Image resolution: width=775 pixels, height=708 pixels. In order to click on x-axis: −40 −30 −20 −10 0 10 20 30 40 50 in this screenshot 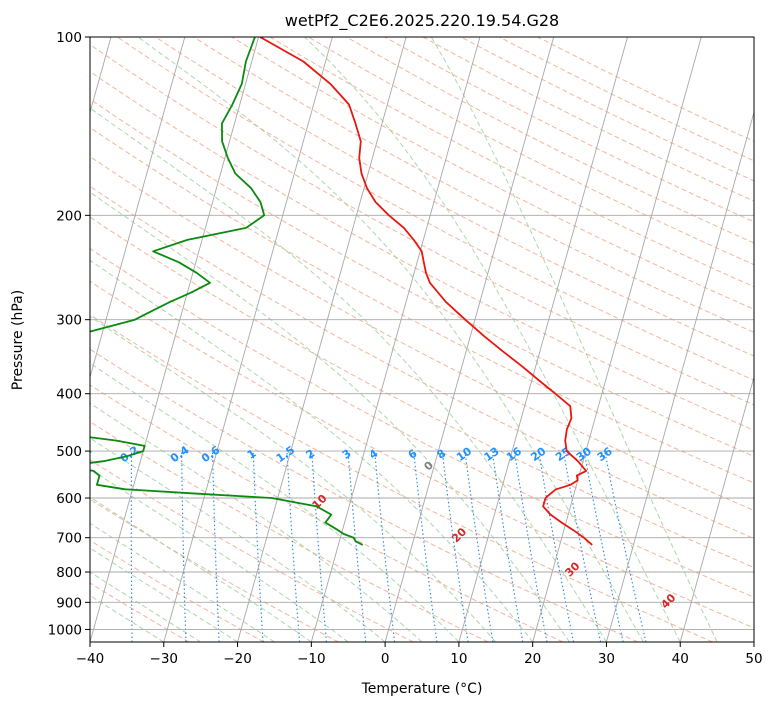, I will do `click(419, 654)`.